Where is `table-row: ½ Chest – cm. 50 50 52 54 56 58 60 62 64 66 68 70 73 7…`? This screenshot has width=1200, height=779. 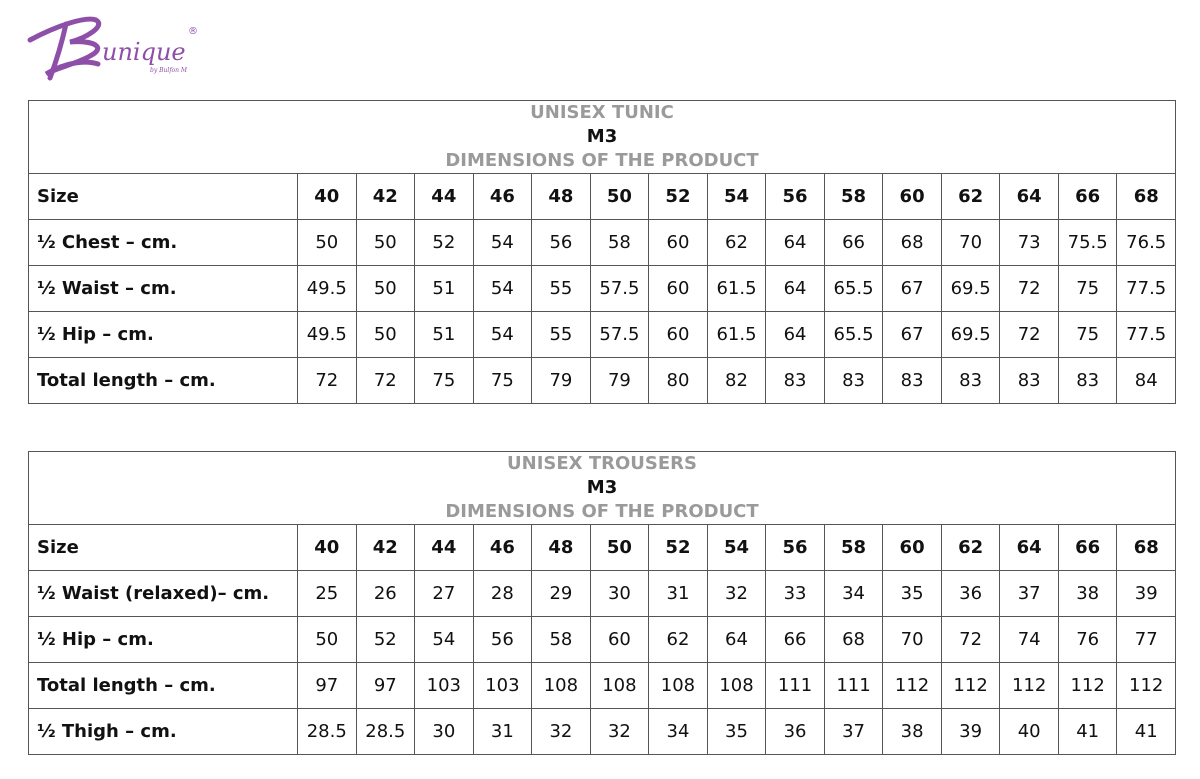
table-row: ½ Chest – cm. 50 50 52 54 56 58 60 62 64 66 68 70 73 7… is located at coordinates (602, 242).